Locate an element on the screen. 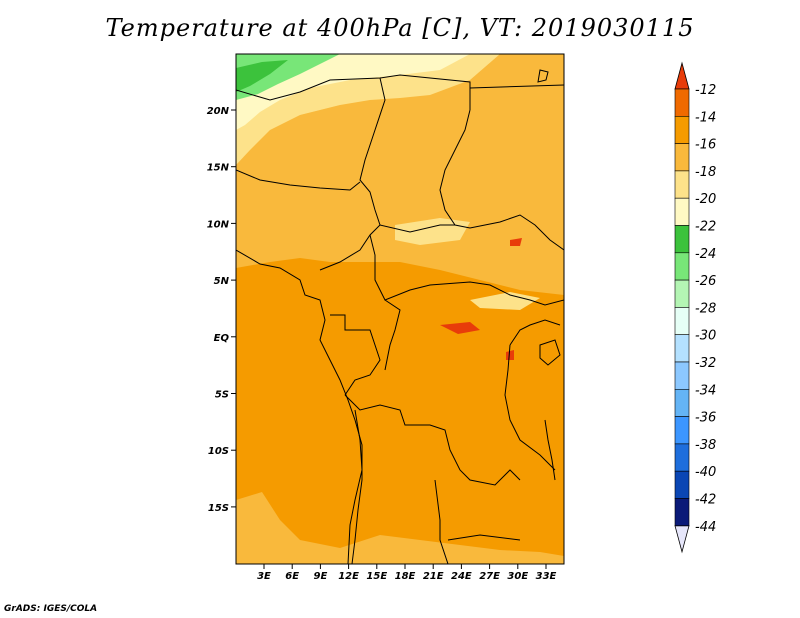 This screenshot has width=800, height=618. lat-tick-label: 15S is located at coordinates (218, 508).